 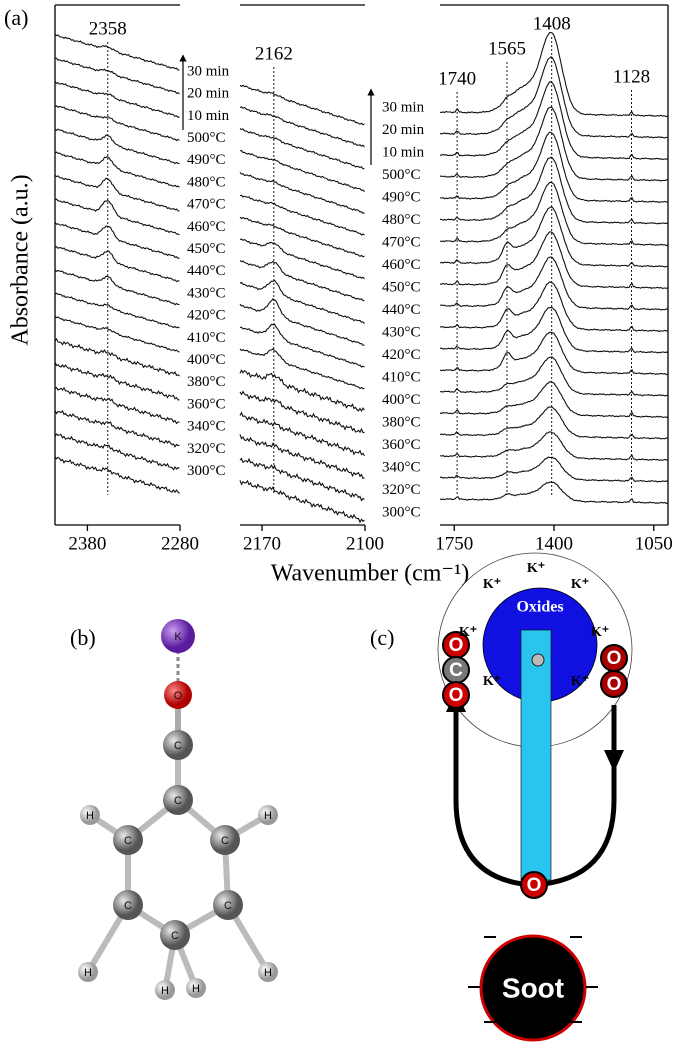 I want to click on x-axis-label: Wavenumber (cm⁻¹), so click(x=370, y=574).